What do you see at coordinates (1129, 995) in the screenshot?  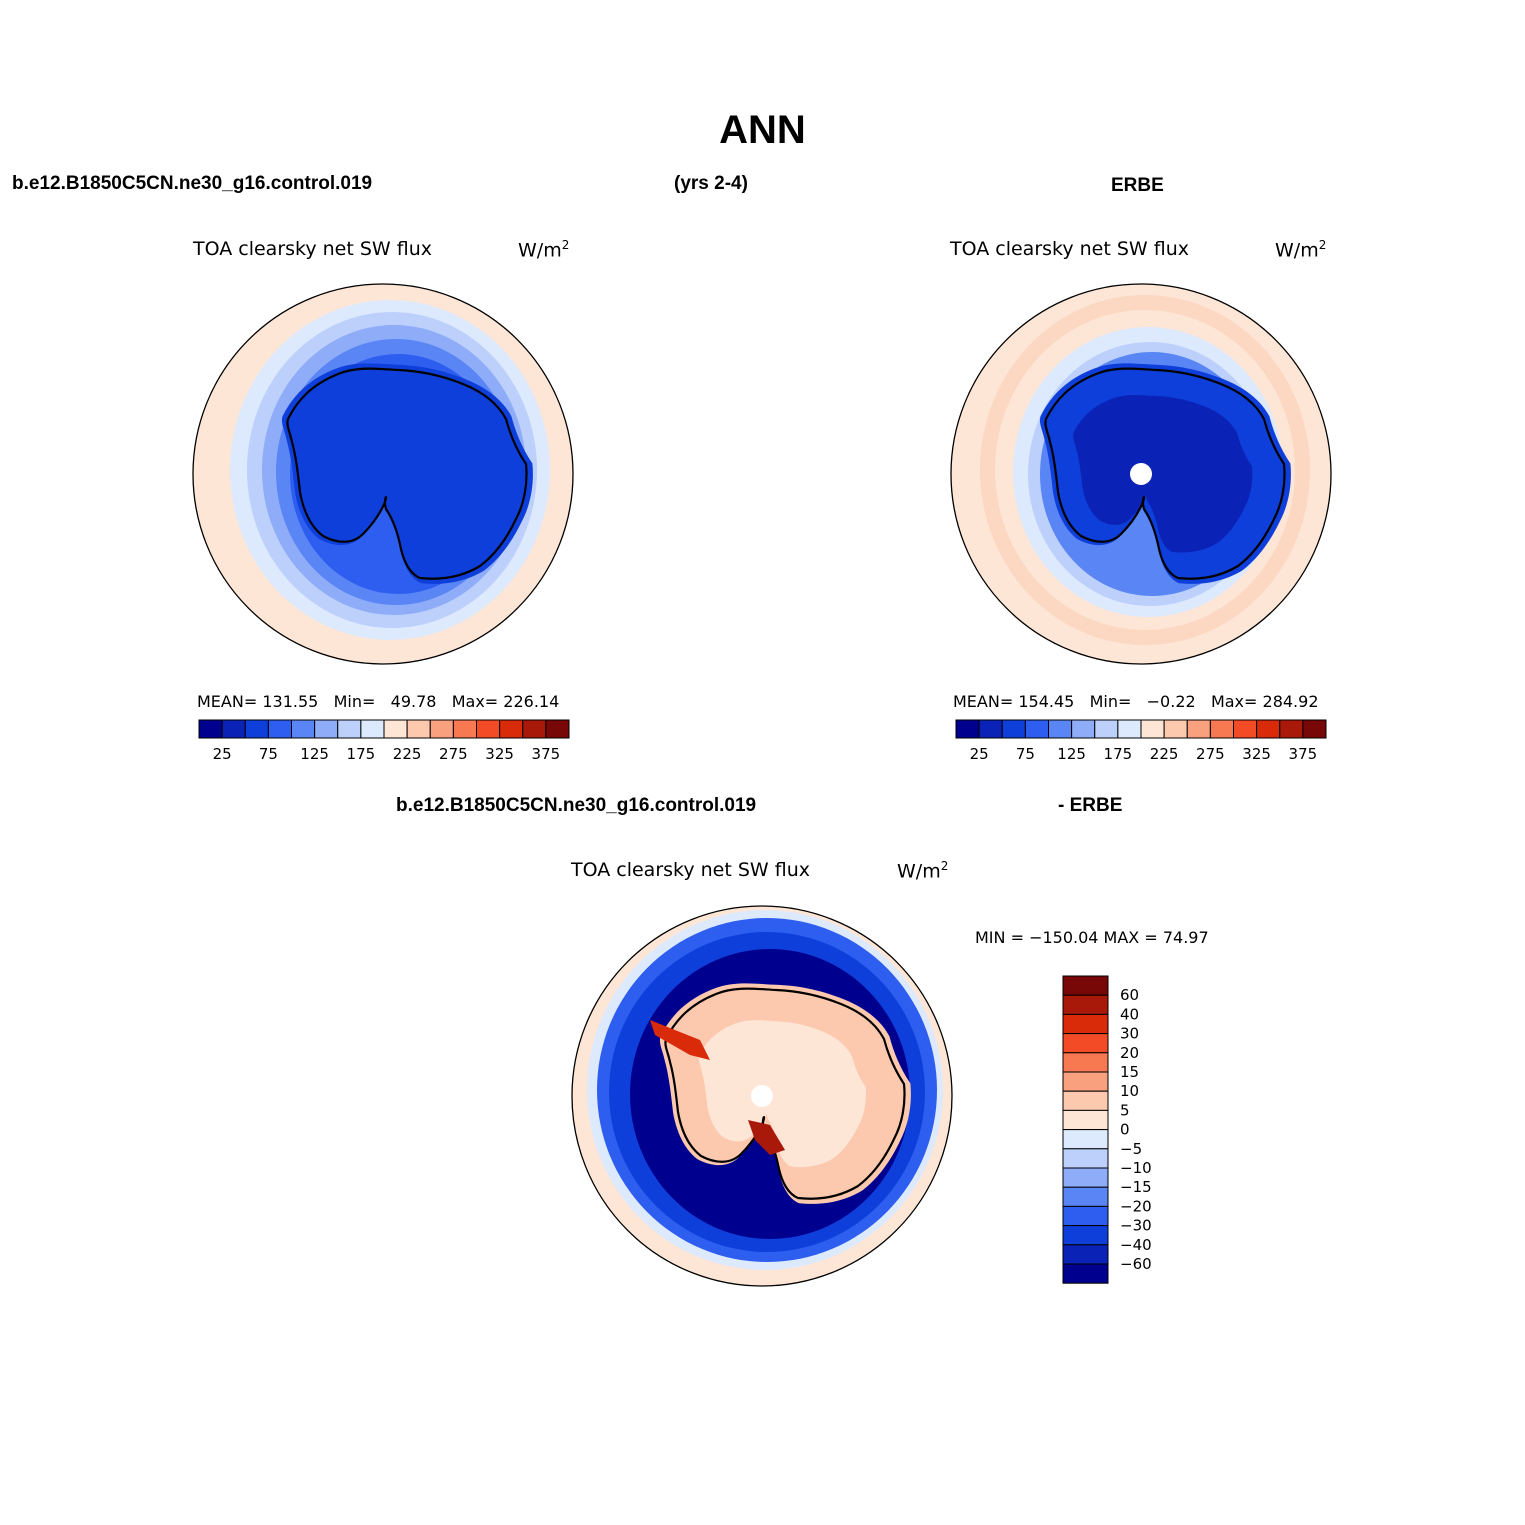 I see `colorbar-tick-label: 60` at bounding box center [1129, 995].